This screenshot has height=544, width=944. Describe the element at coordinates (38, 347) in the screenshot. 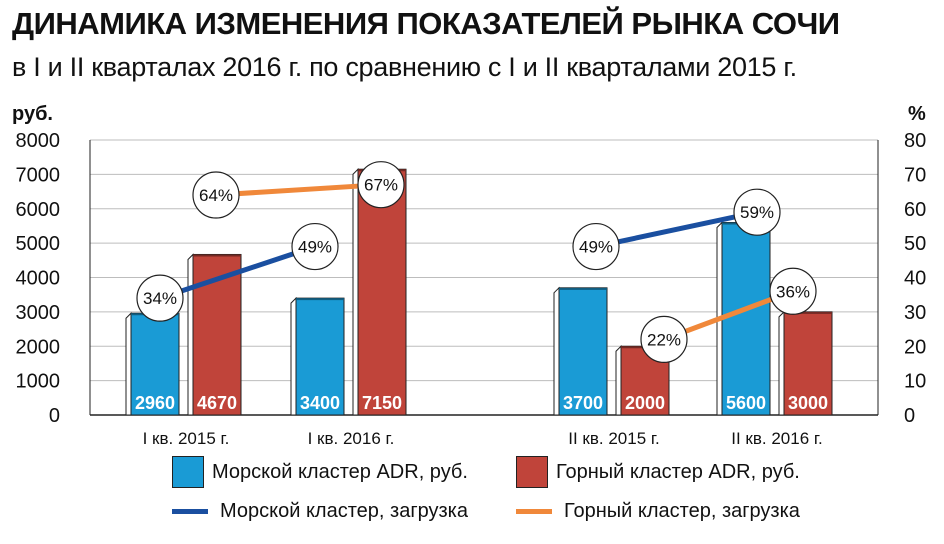

I see `y-tick-label: 2000` at that location.